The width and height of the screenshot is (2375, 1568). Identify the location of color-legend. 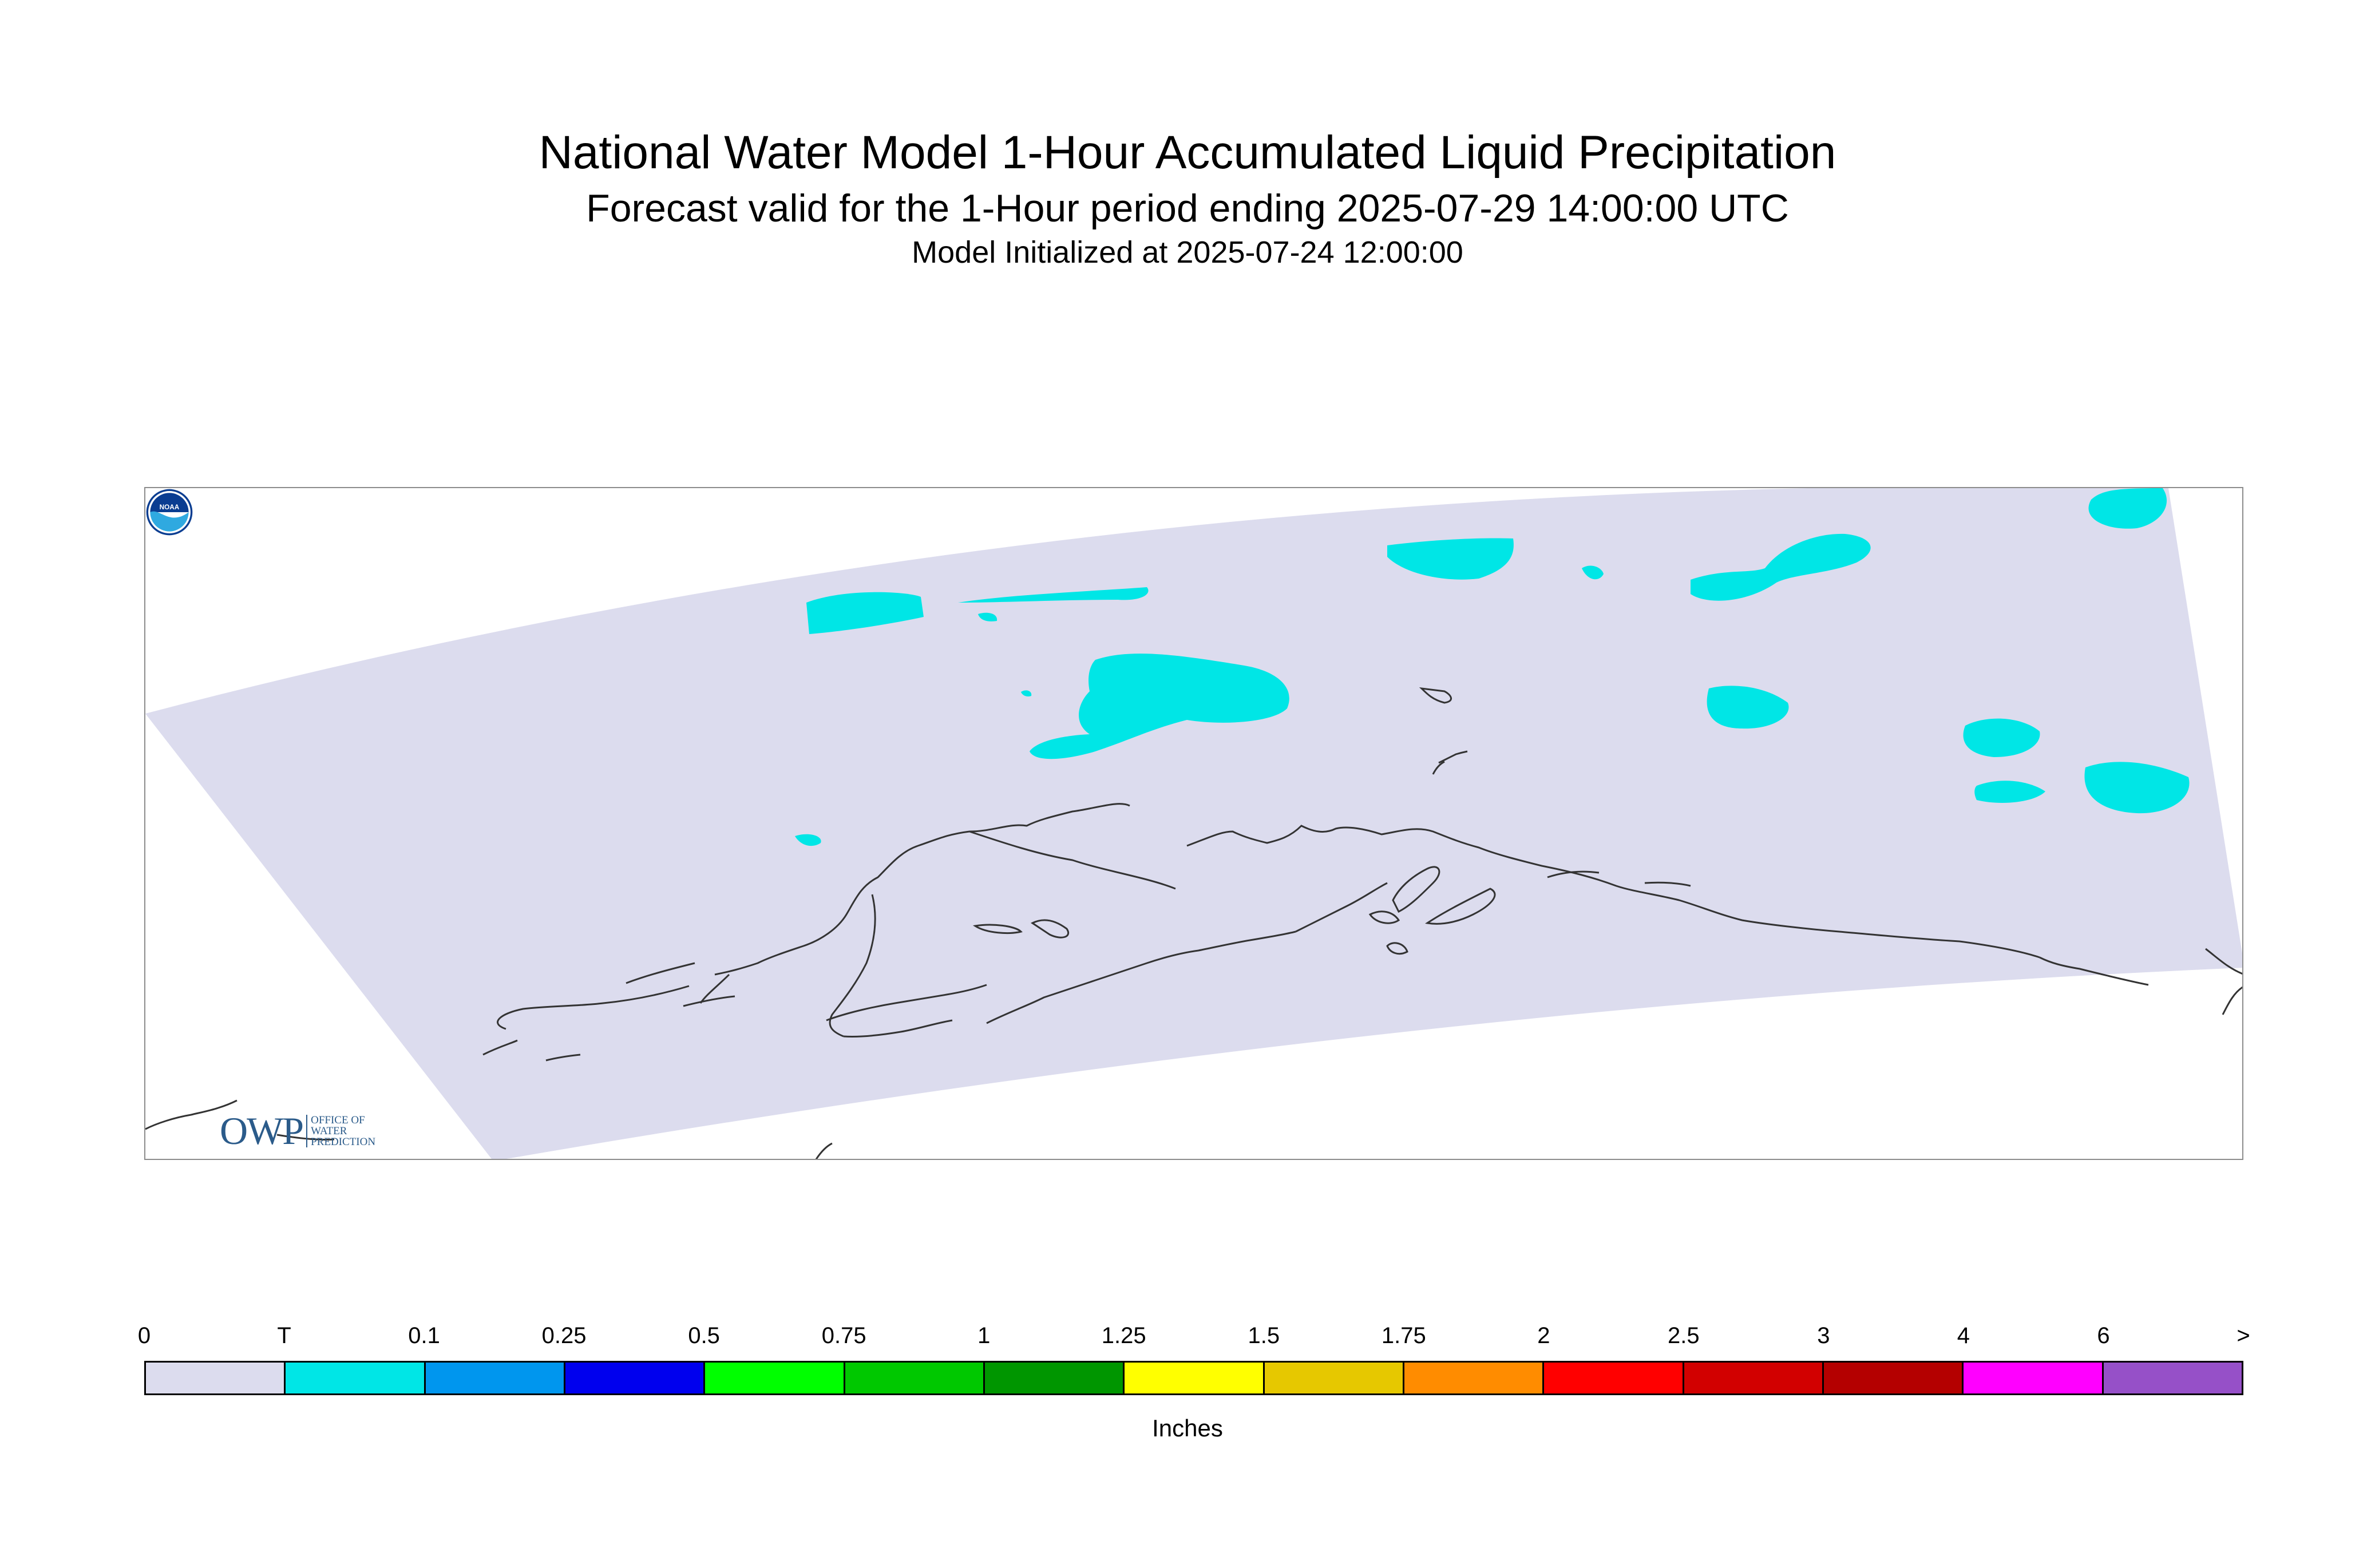
(1194, 1378).